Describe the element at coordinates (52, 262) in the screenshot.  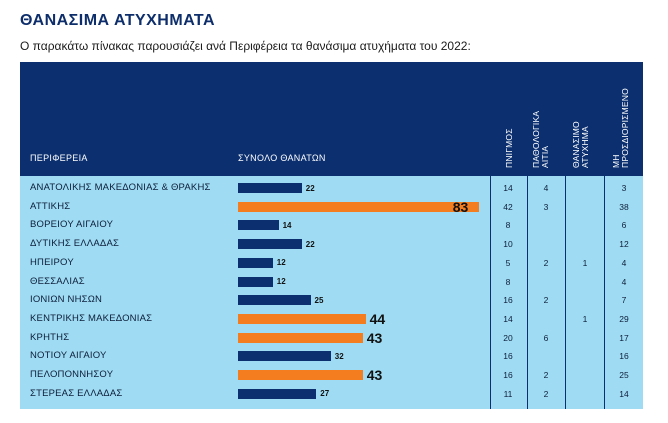
I see `region-label: ΗΠΕΙΡΟΥ` at that location.